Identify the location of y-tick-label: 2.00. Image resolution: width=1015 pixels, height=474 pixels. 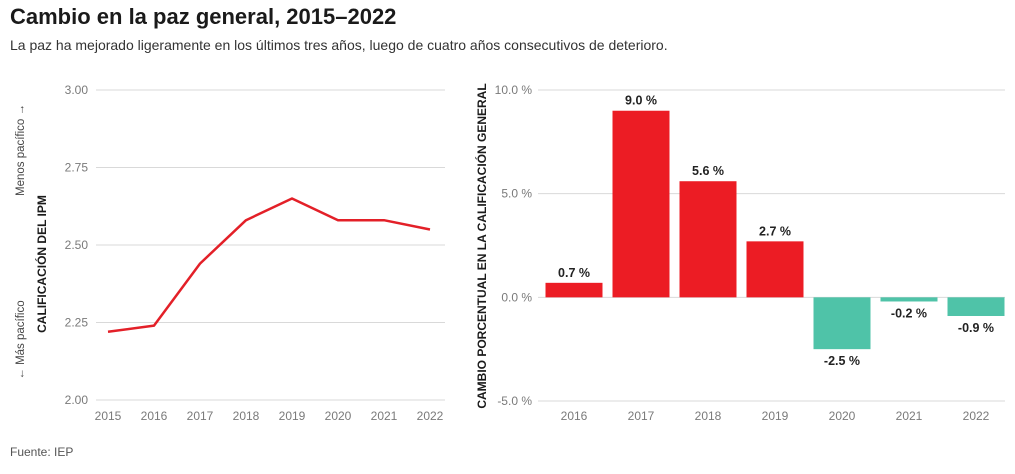
(77, 400).